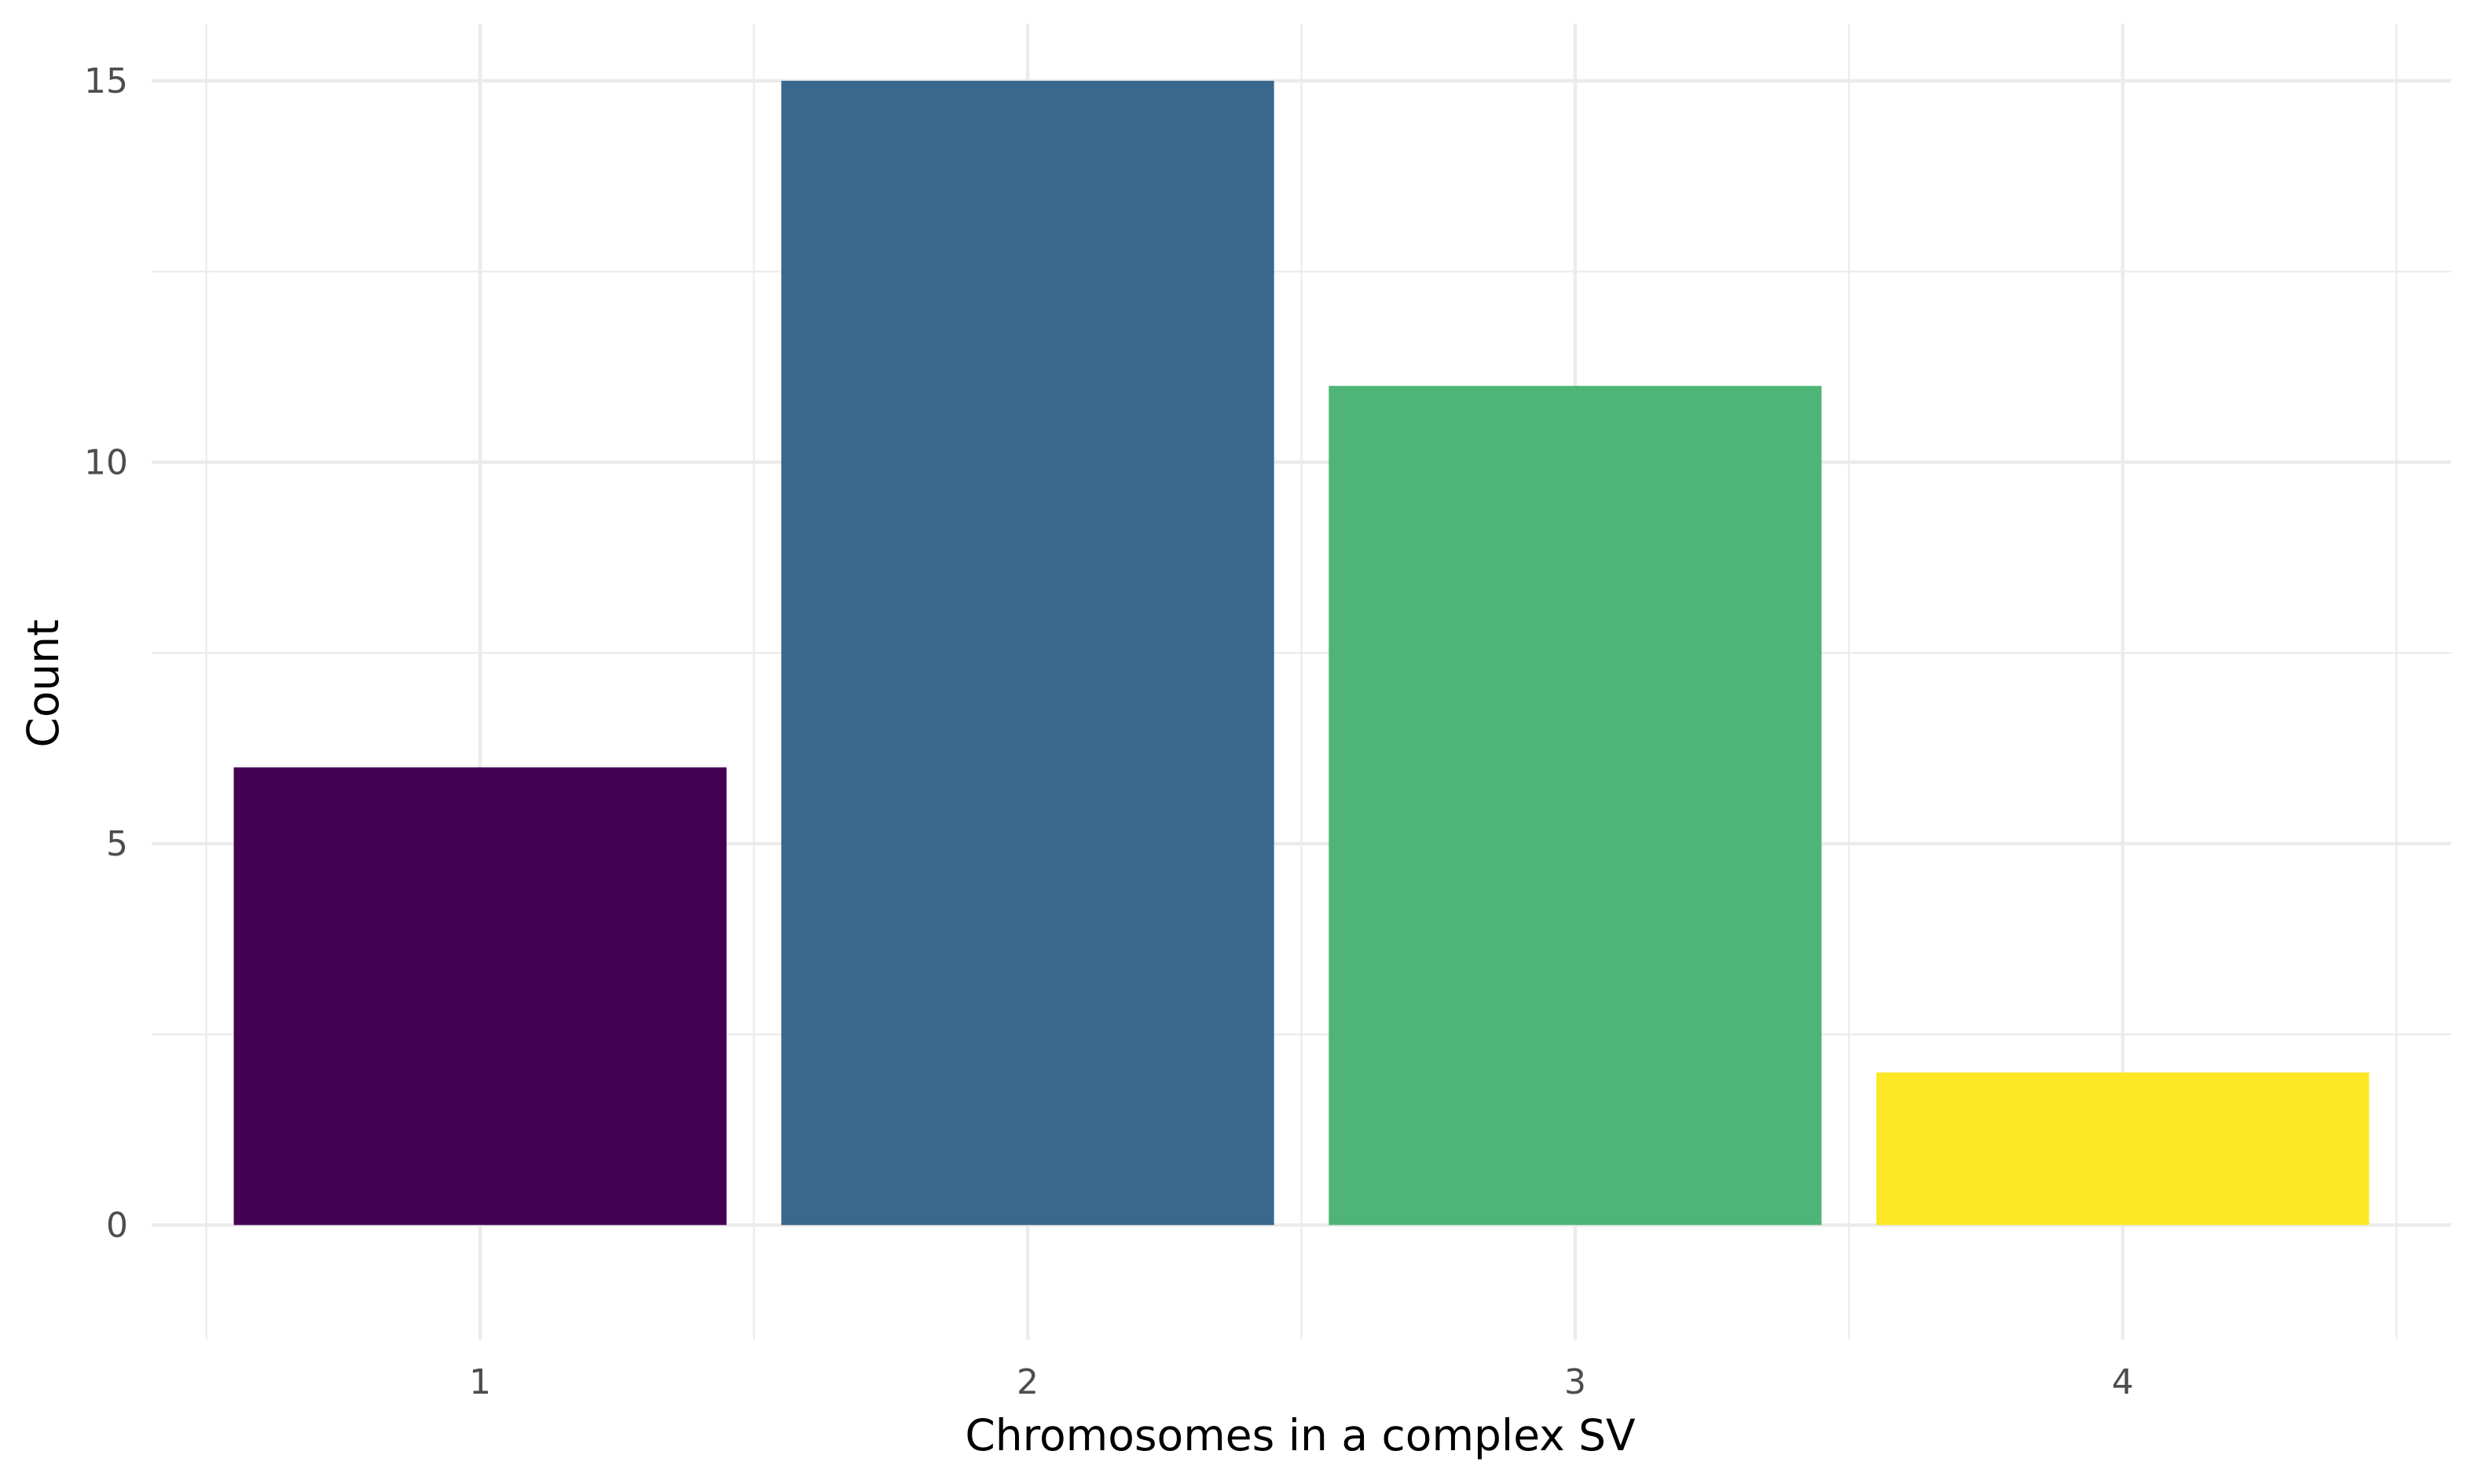 The height and width of the screenshot is (1484, 2474). Describe the element at coordinates (1300, 1435) in the screenshot. I see `x-axis-title: Chromosomes in a complex SV` at that location.